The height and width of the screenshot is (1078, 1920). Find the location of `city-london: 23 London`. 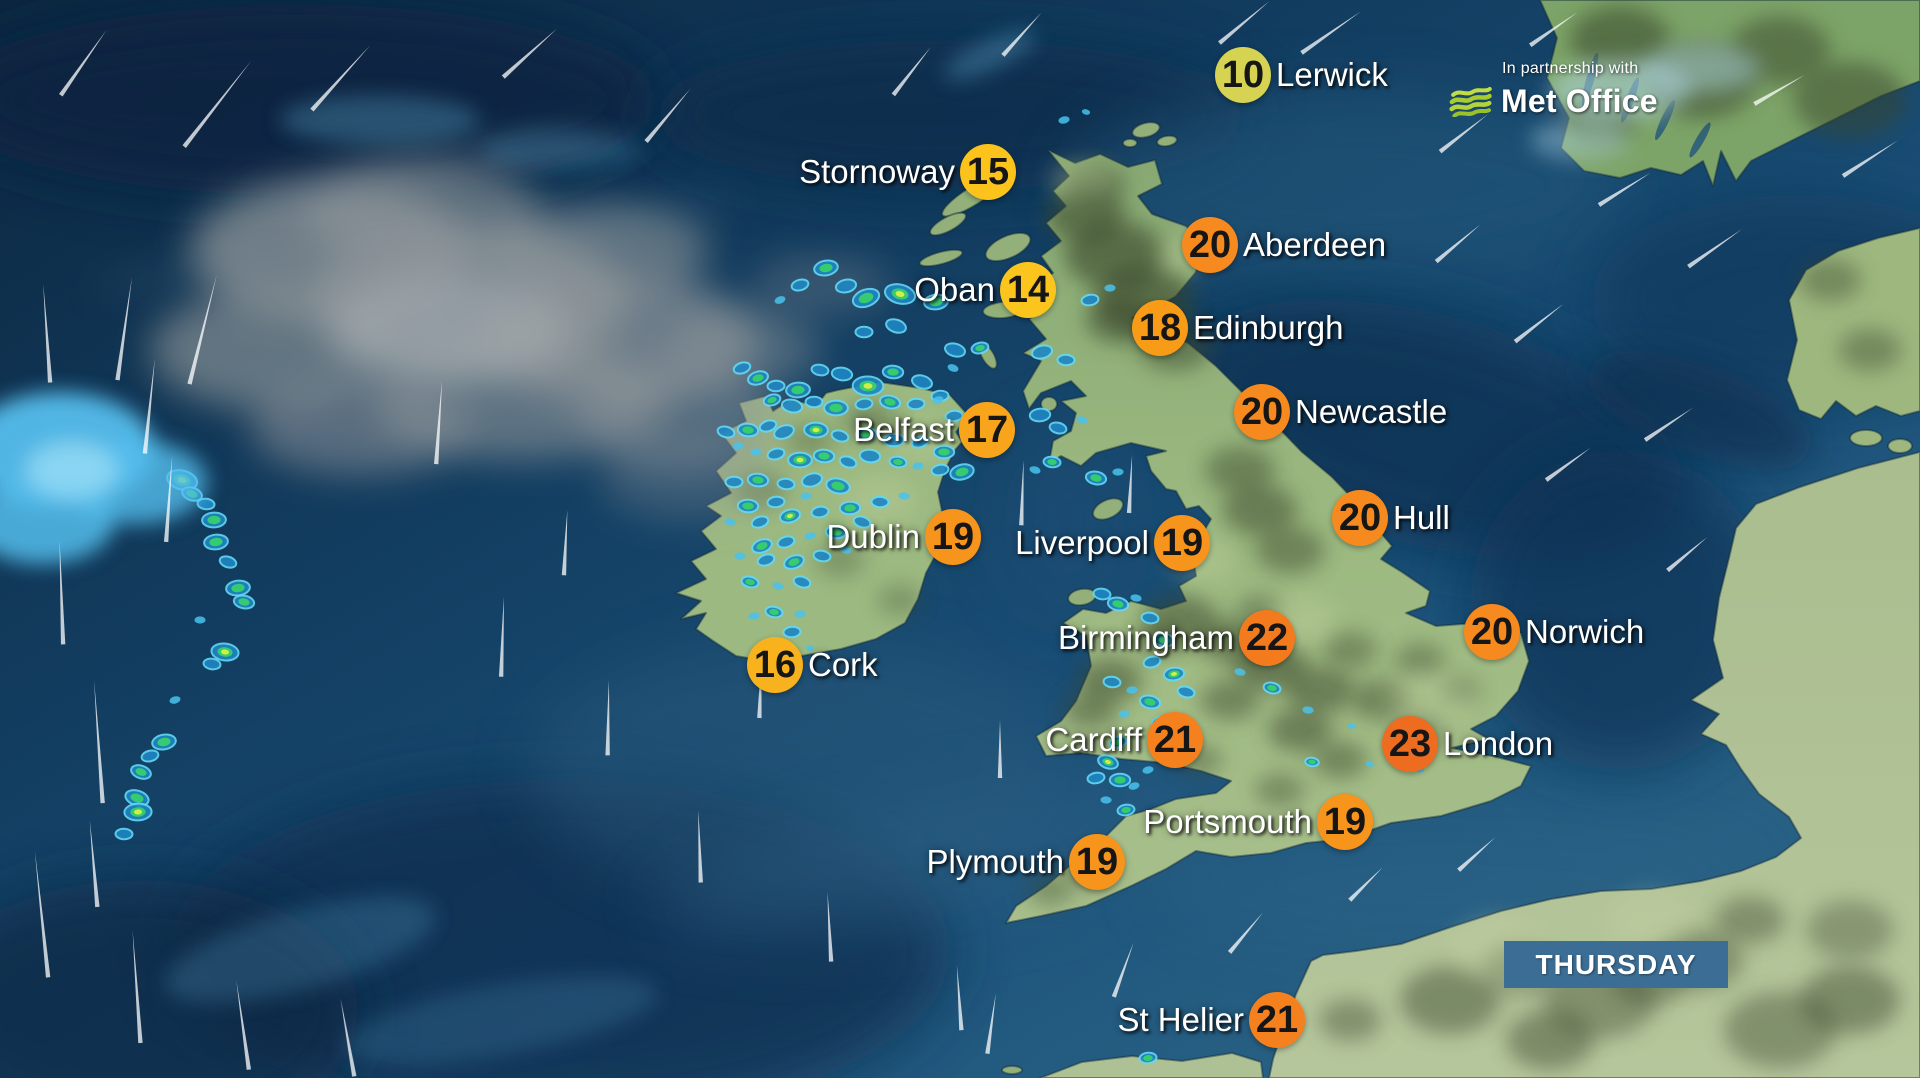

city-london: 23 London is located at coordinates (1467, 744).